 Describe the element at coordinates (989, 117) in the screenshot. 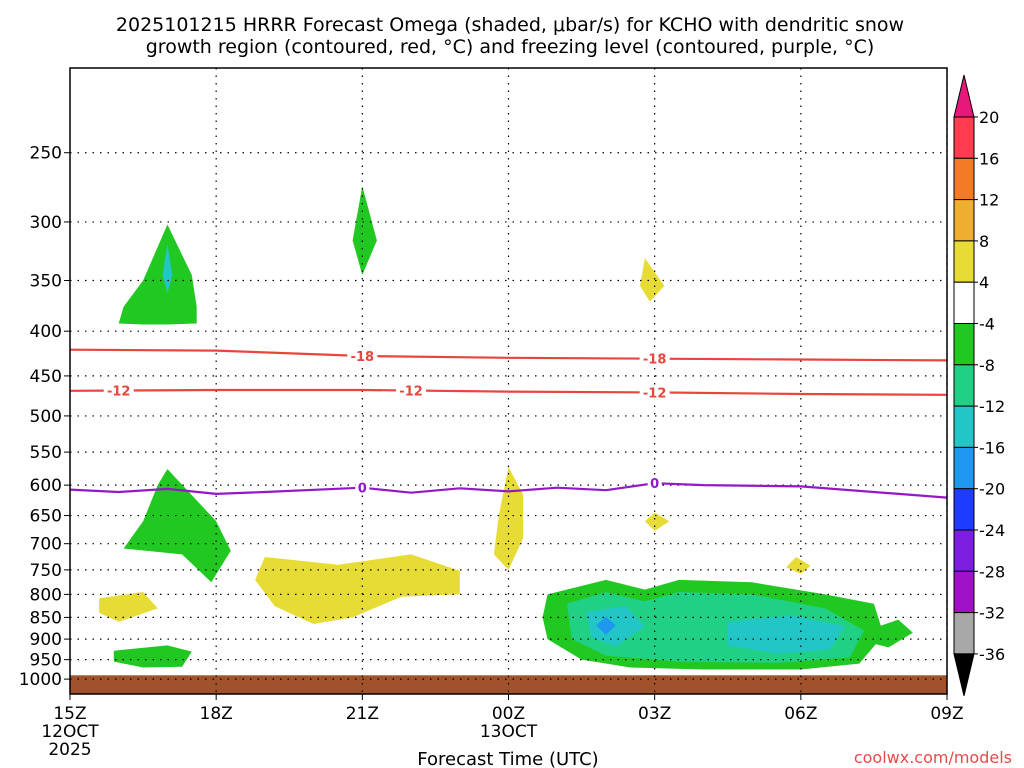

I see `colorbar-label-20: 20` at that location.